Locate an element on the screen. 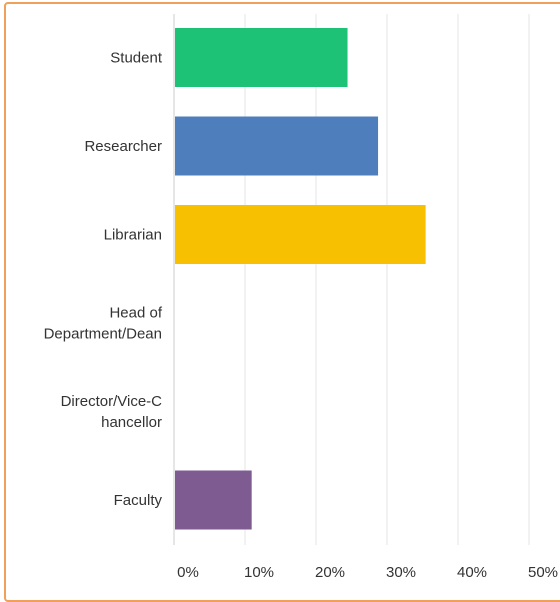  x-tick-label: 30% is located at coordinates (401, 572).